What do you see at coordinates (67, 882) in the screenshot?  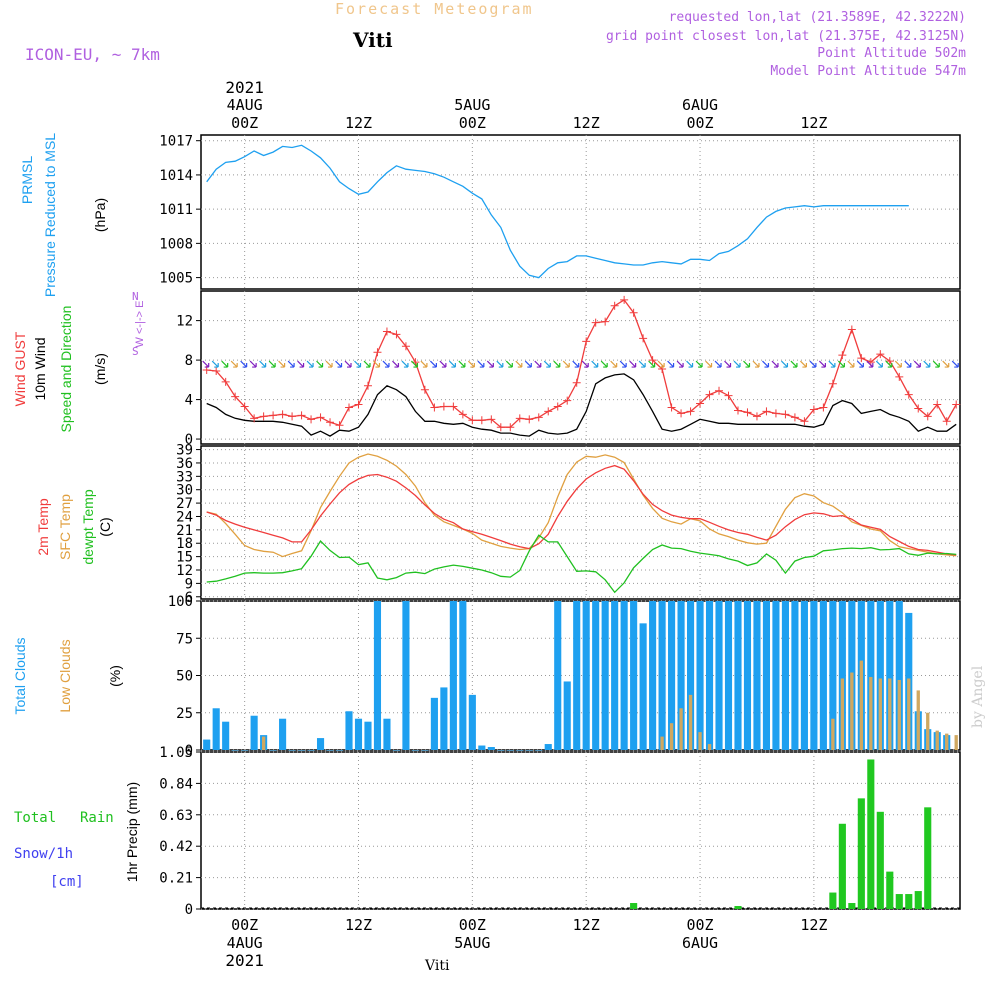 I see `precip-label-cm: [cm]` at bounding box center [67, 882].